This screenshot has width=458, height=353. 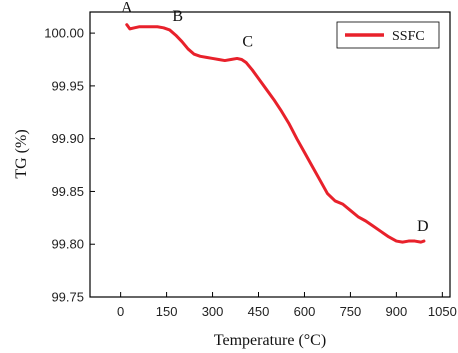 I want to click on annotation-d: D, so click(x=423, y=226).